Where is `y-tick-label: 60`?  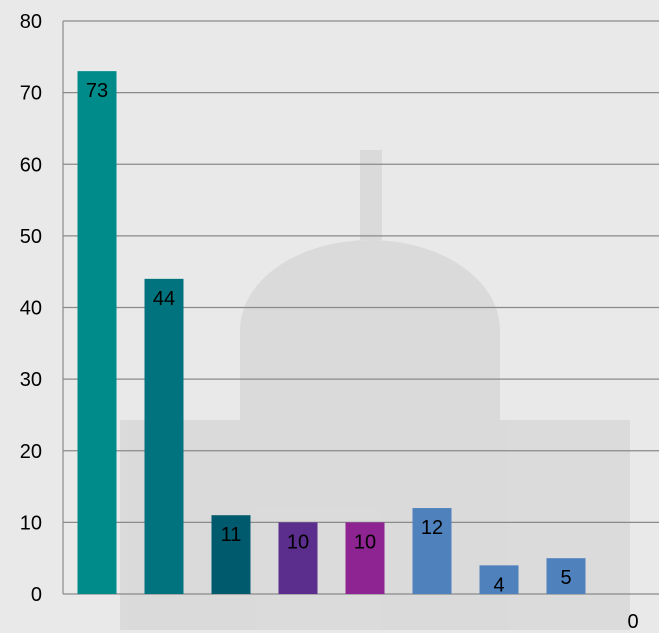
y-tick-label: 60 is located at coordinates (31, 165).